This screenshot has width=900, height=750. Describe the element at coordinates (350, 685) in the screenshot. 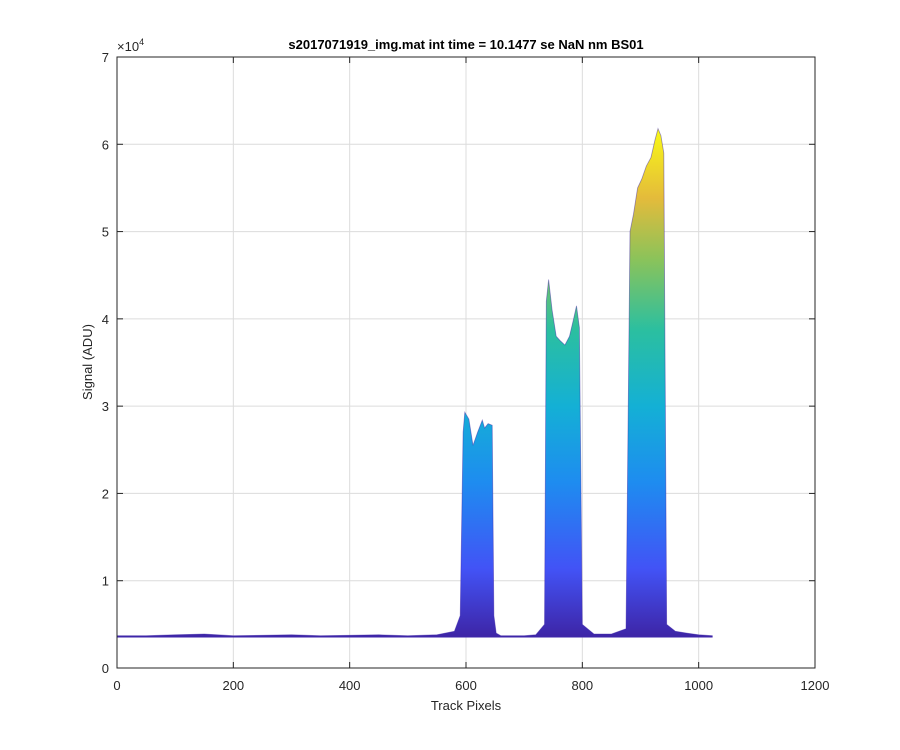

I see `x-tick-label: 400` at that location.